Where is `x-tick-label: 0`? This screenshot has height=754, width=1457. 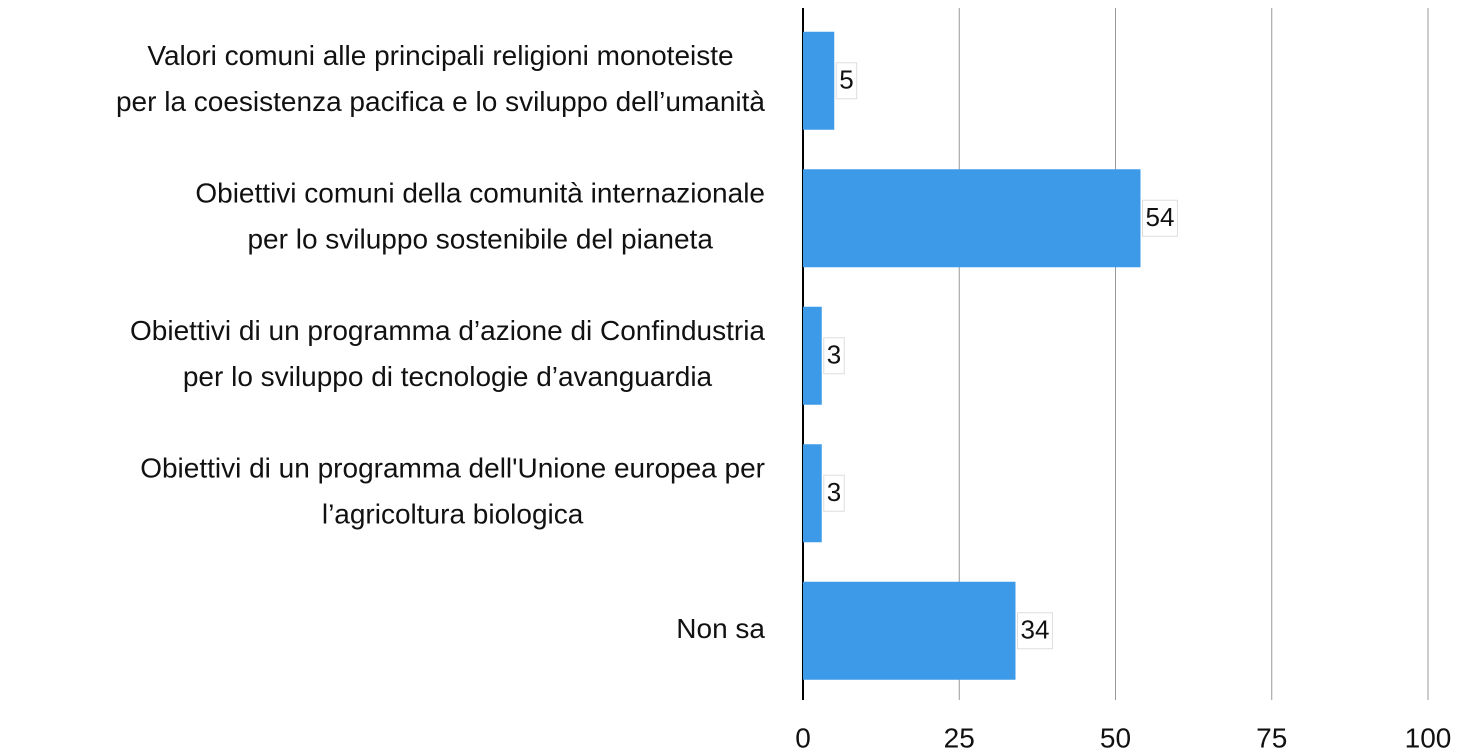
x-tick-label: 0 is located at coordinates (803, 737).